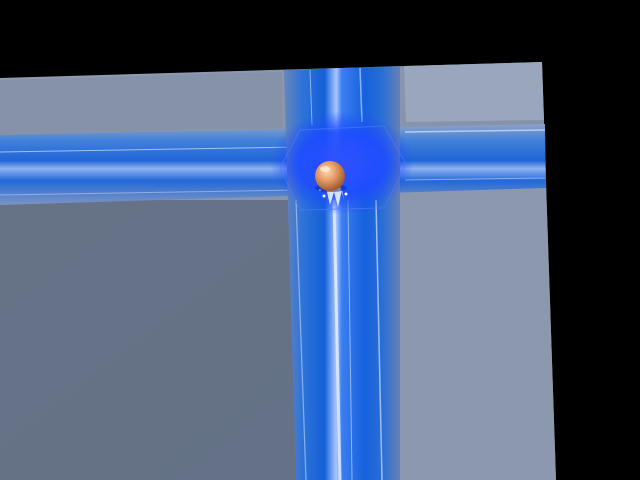 This screenshot has height=480, width=640. I want to click on player-sphere, so click(331, 176).